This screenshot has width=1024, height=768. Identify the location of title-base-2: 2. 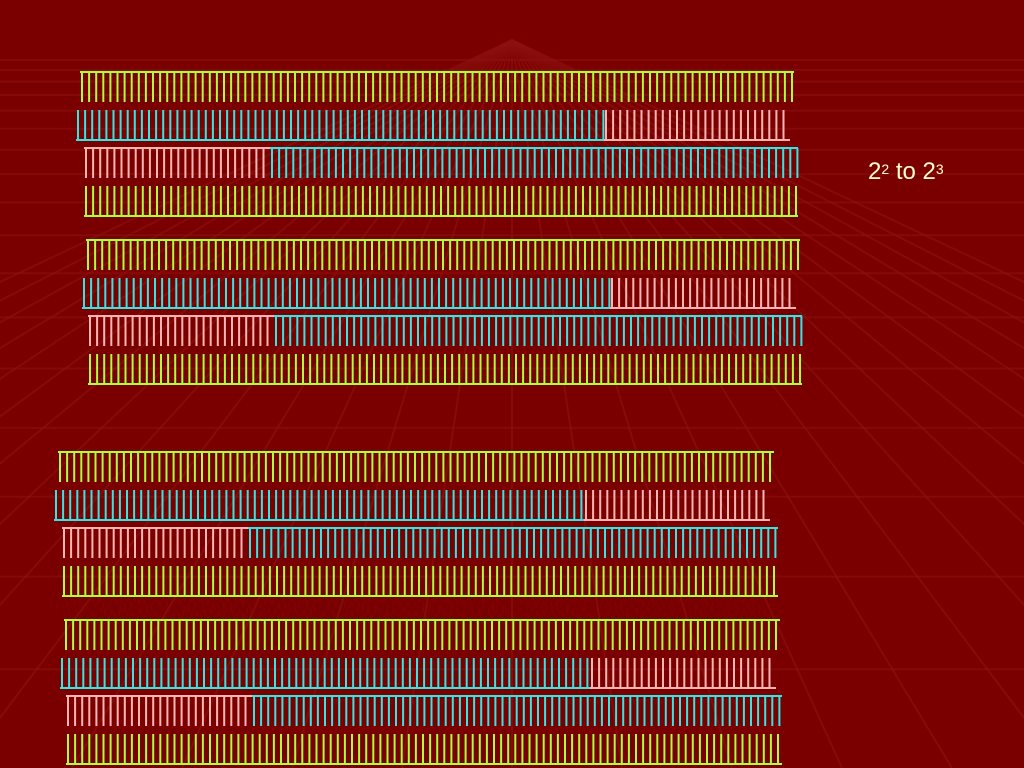
(929, 171).